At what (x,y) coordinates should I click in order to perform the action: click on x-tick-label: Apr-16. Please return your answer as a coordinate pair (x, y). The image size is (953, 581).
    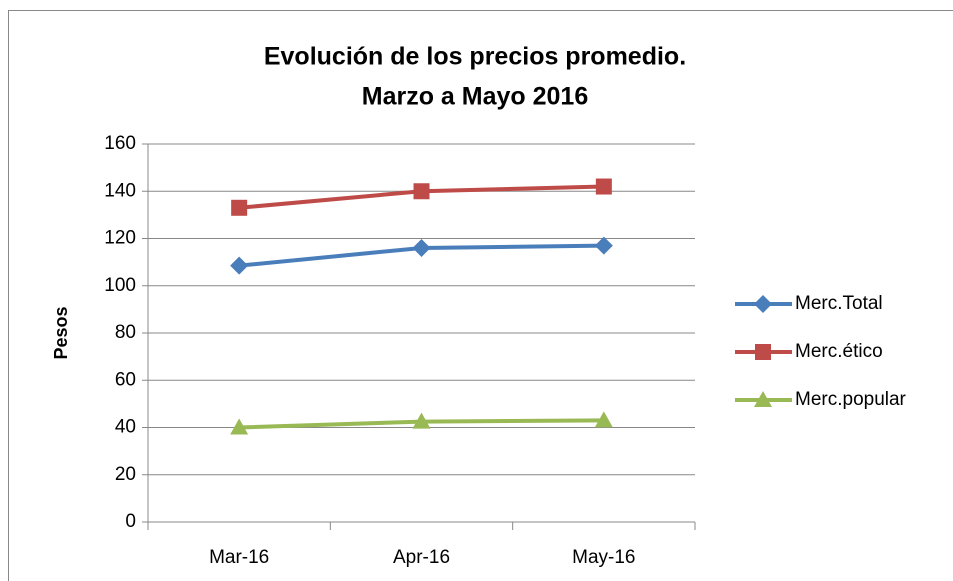
    Looking at the image, I should click on (421, 557).